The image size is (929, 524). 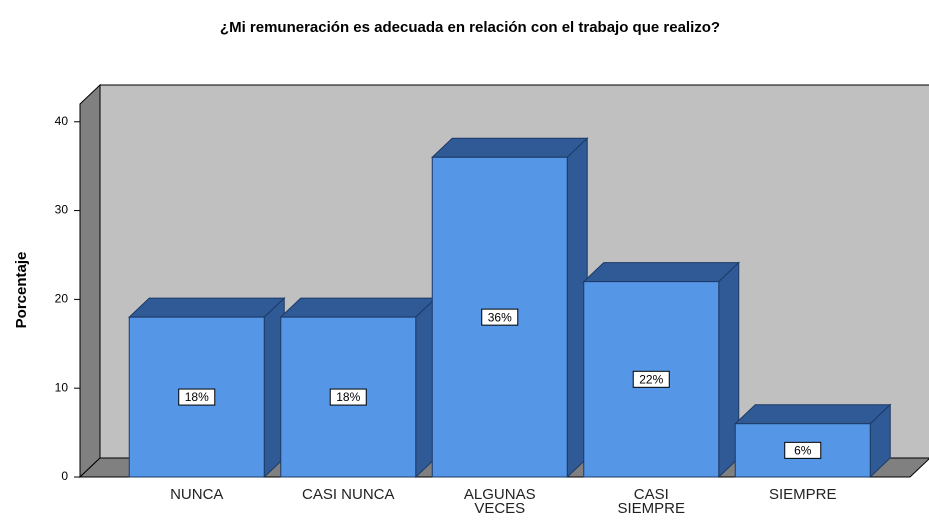 I want to click on value-label: 22%, so click(x=651, y=379).